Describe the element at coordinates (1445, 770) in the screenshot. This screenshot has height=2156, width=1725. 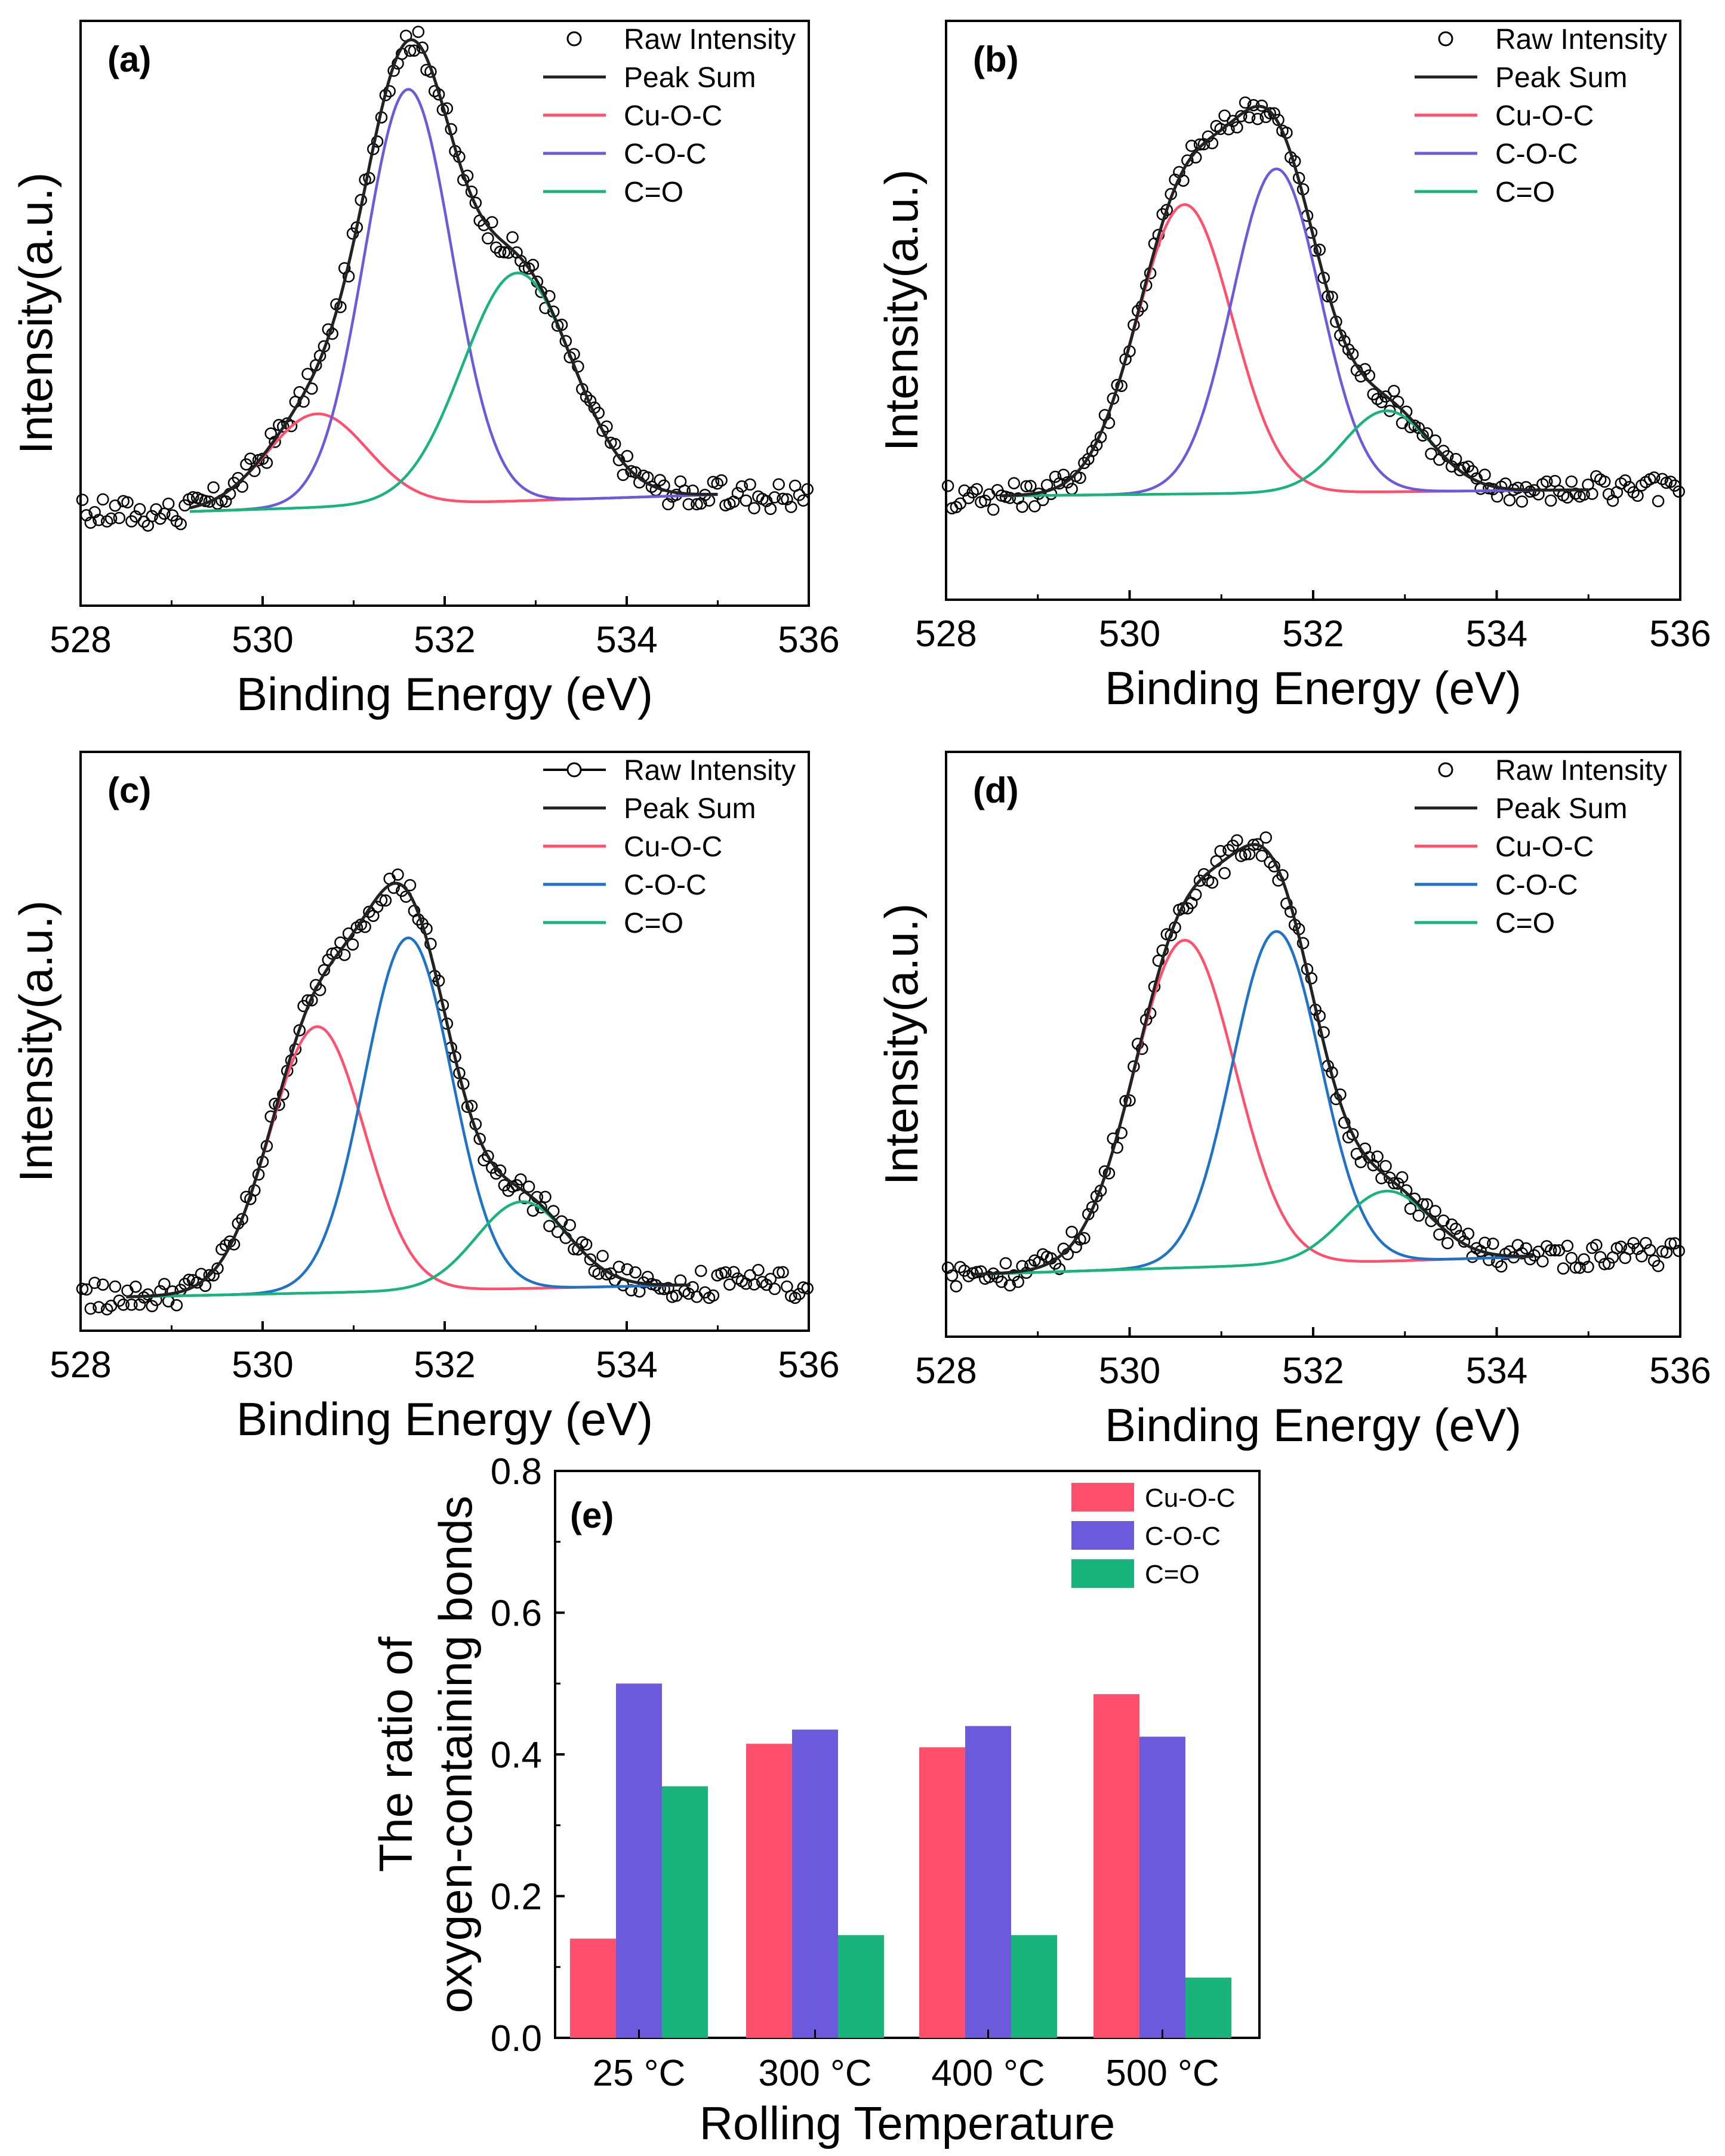
I see `legend-swatch-marker` at that location.